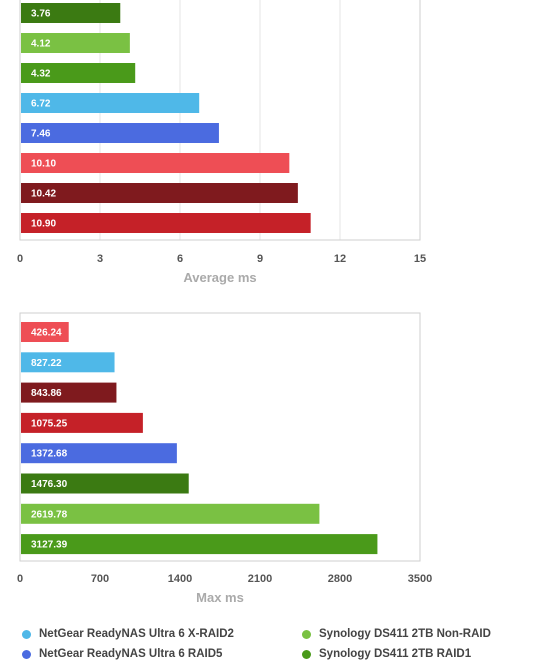  What do you see at coordinates (49, 423) in the screenshot?
I see `bar-value-label: 1075.25` at bounding box center [49, 423].